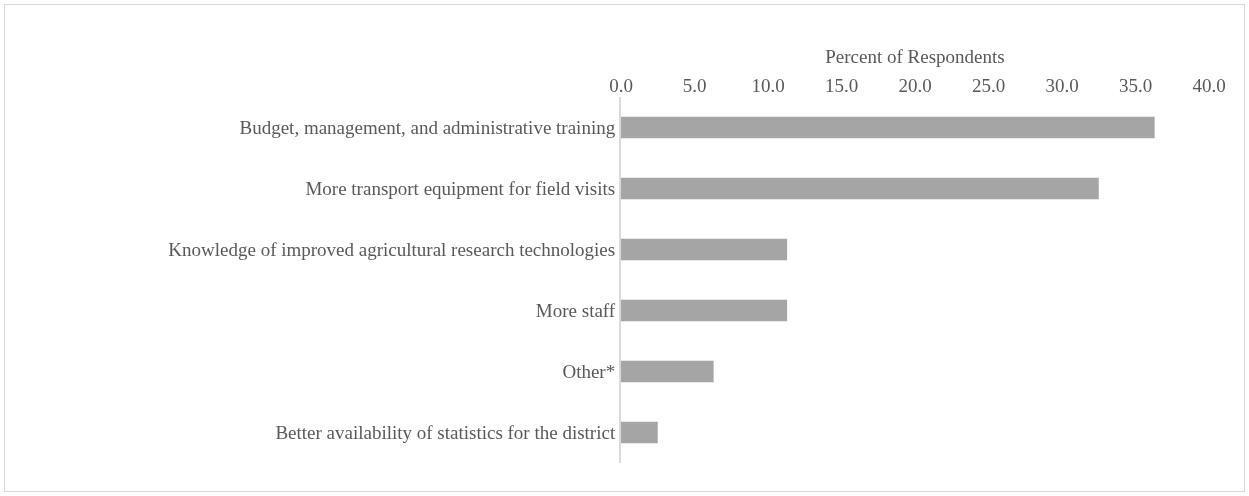 The height and width of the screenshot is (496, 1249). Describe the element at coordinates (768, 86) in the screenshot. I see `x-tick-label: 10.0` at that location.